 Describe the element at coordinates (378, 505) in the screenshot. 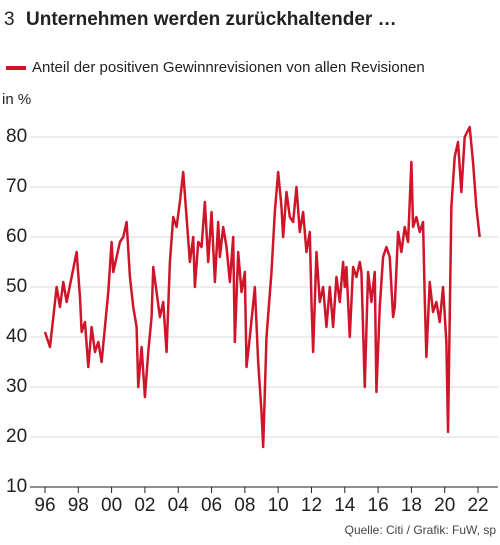

I see `x-tick-label: 16` at that location.